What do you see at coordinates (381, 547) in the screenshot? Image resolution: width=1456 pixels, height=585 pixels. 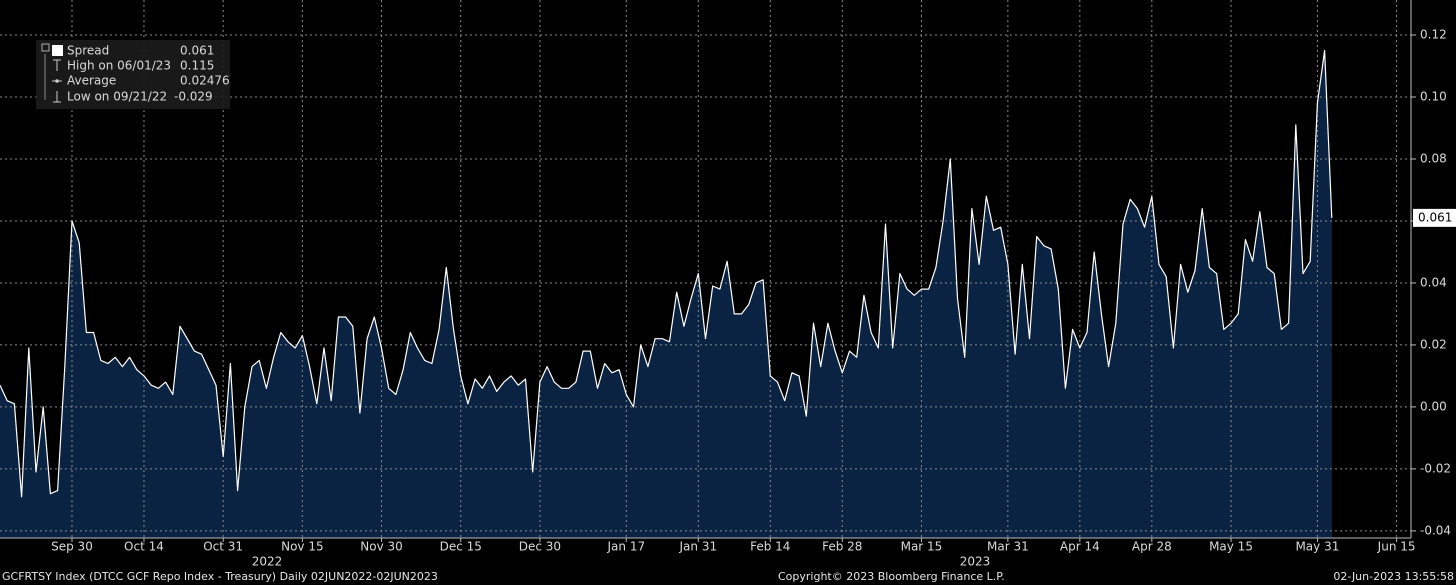 I see `x-tick-label: Nov 30` at bounding box center [381, 547].